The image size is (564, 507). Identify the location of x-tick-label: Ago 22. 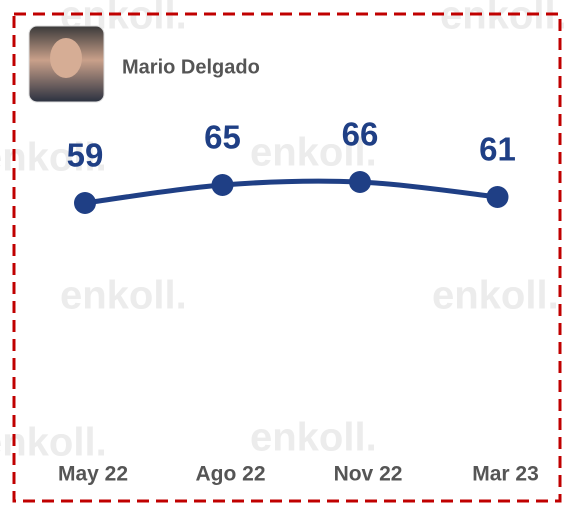
(230, 474).